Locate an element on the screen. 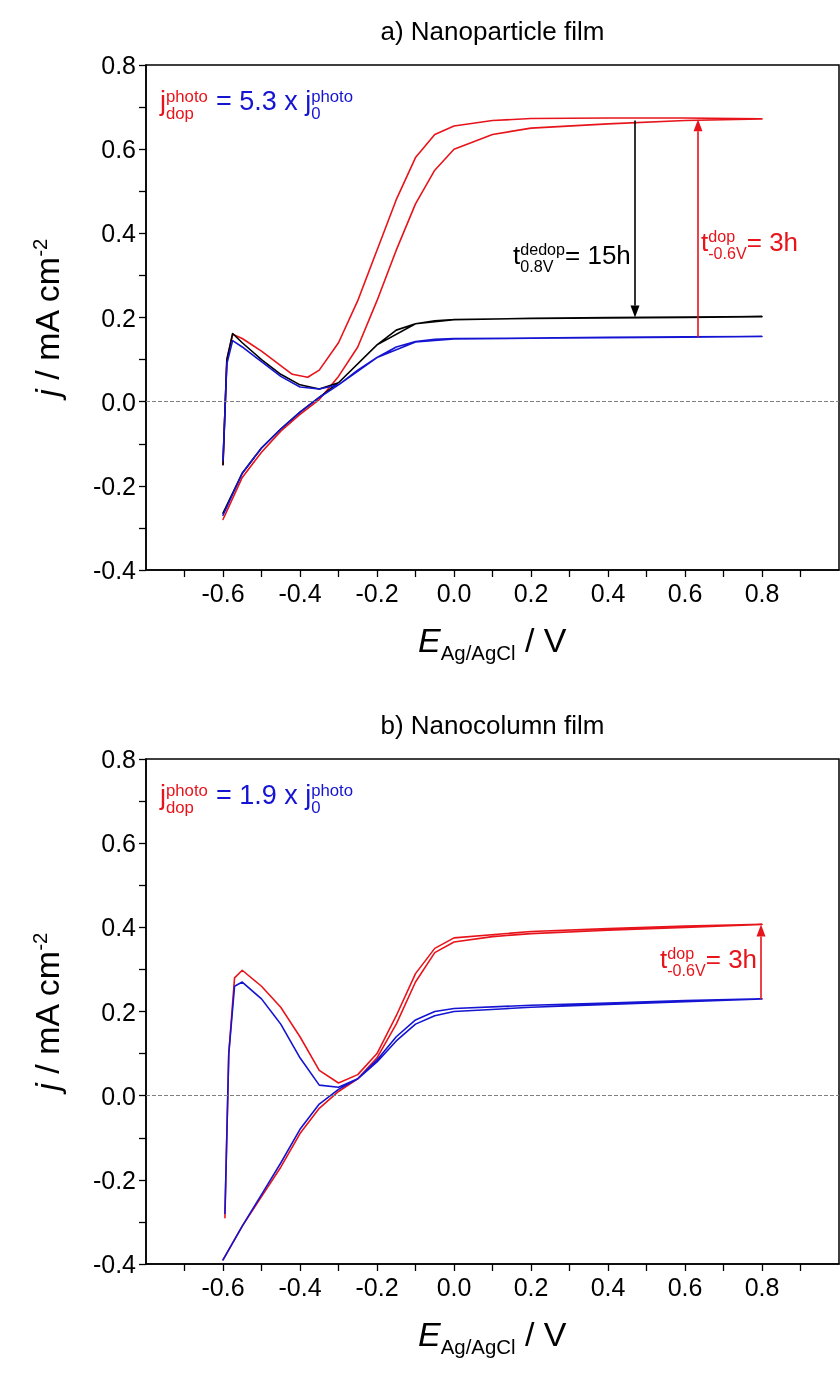 This screenshot has width=840, height=1373. line-series is located at coordinates (492, 1121).